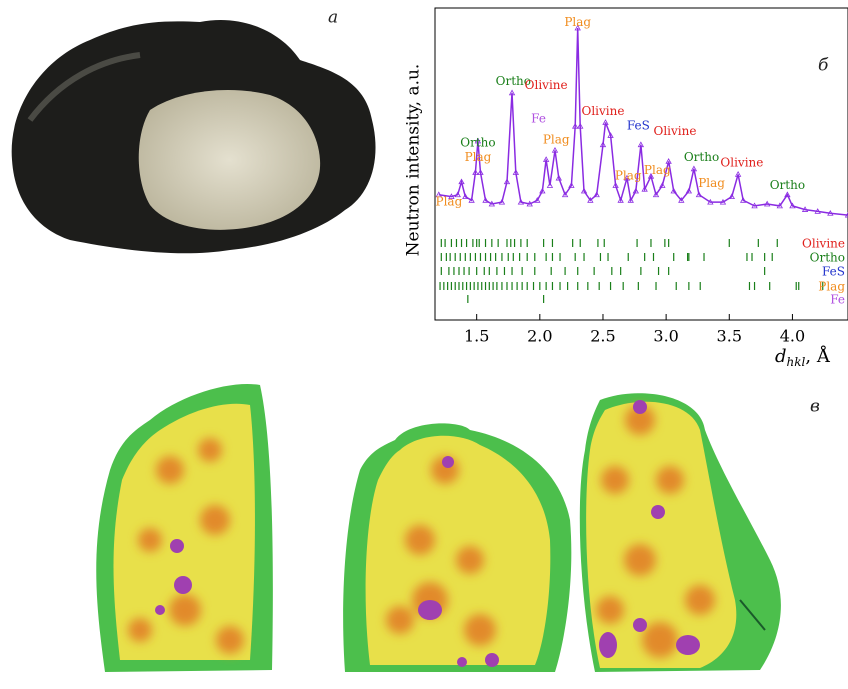 This screenshot has width=848, height=689. What do you see at coordinates (803, 357) in the screenshot?
I see `x-axis-label: dhkl, Å` at bounding box center [803, 357].